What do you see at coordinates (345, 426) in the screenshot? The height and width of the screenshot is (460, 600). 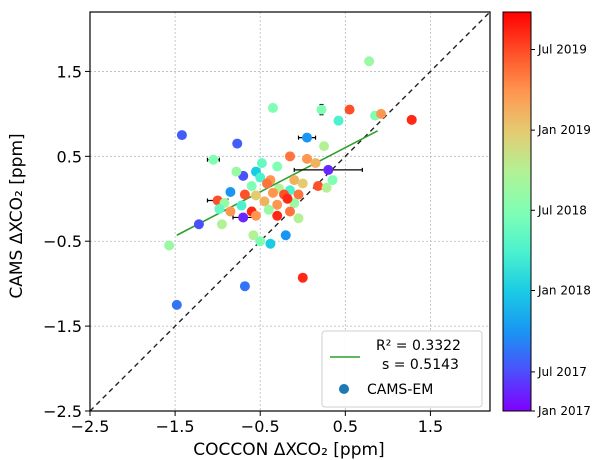 I see `x-tick-label: 0.5` at bounding box center [345, 426].